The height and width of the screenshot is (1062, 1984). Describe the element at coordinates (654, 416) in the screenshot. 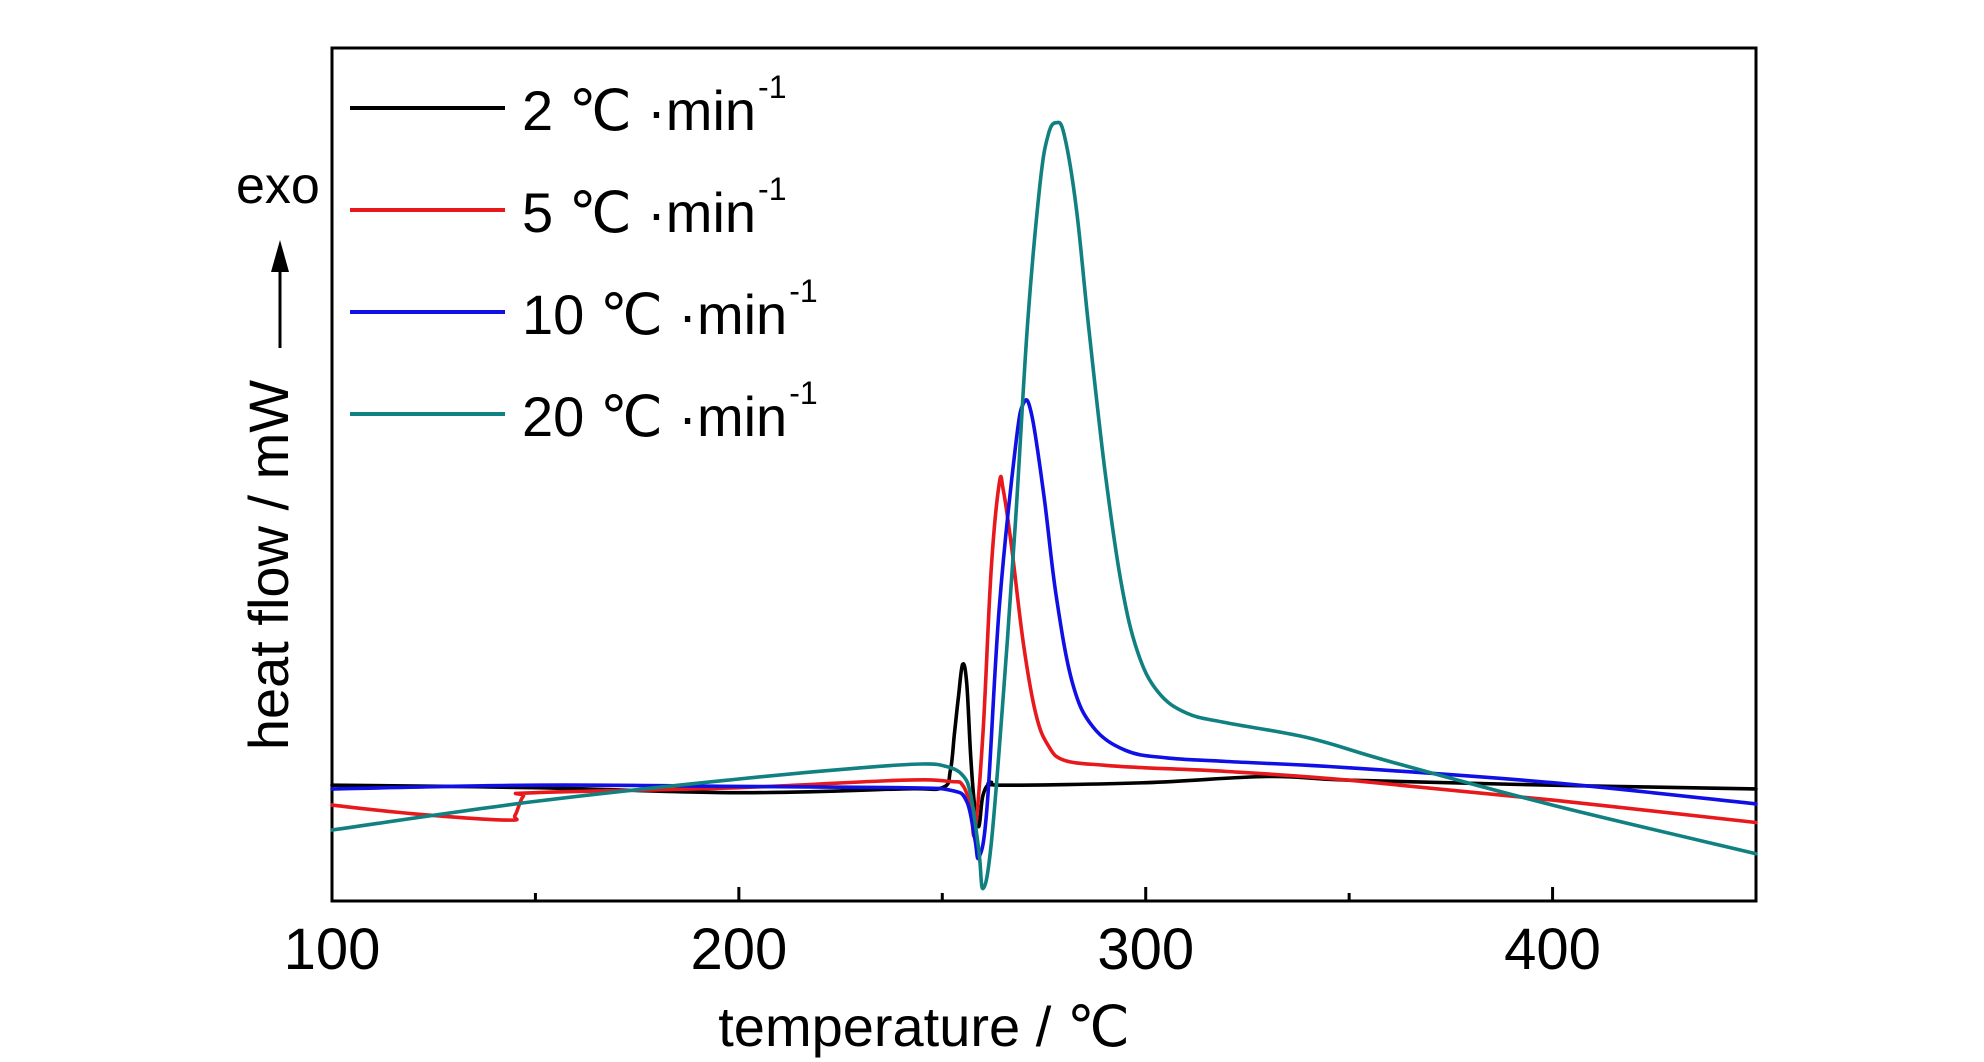

I see `legend-label: 20 ℃ ·min` at that location.